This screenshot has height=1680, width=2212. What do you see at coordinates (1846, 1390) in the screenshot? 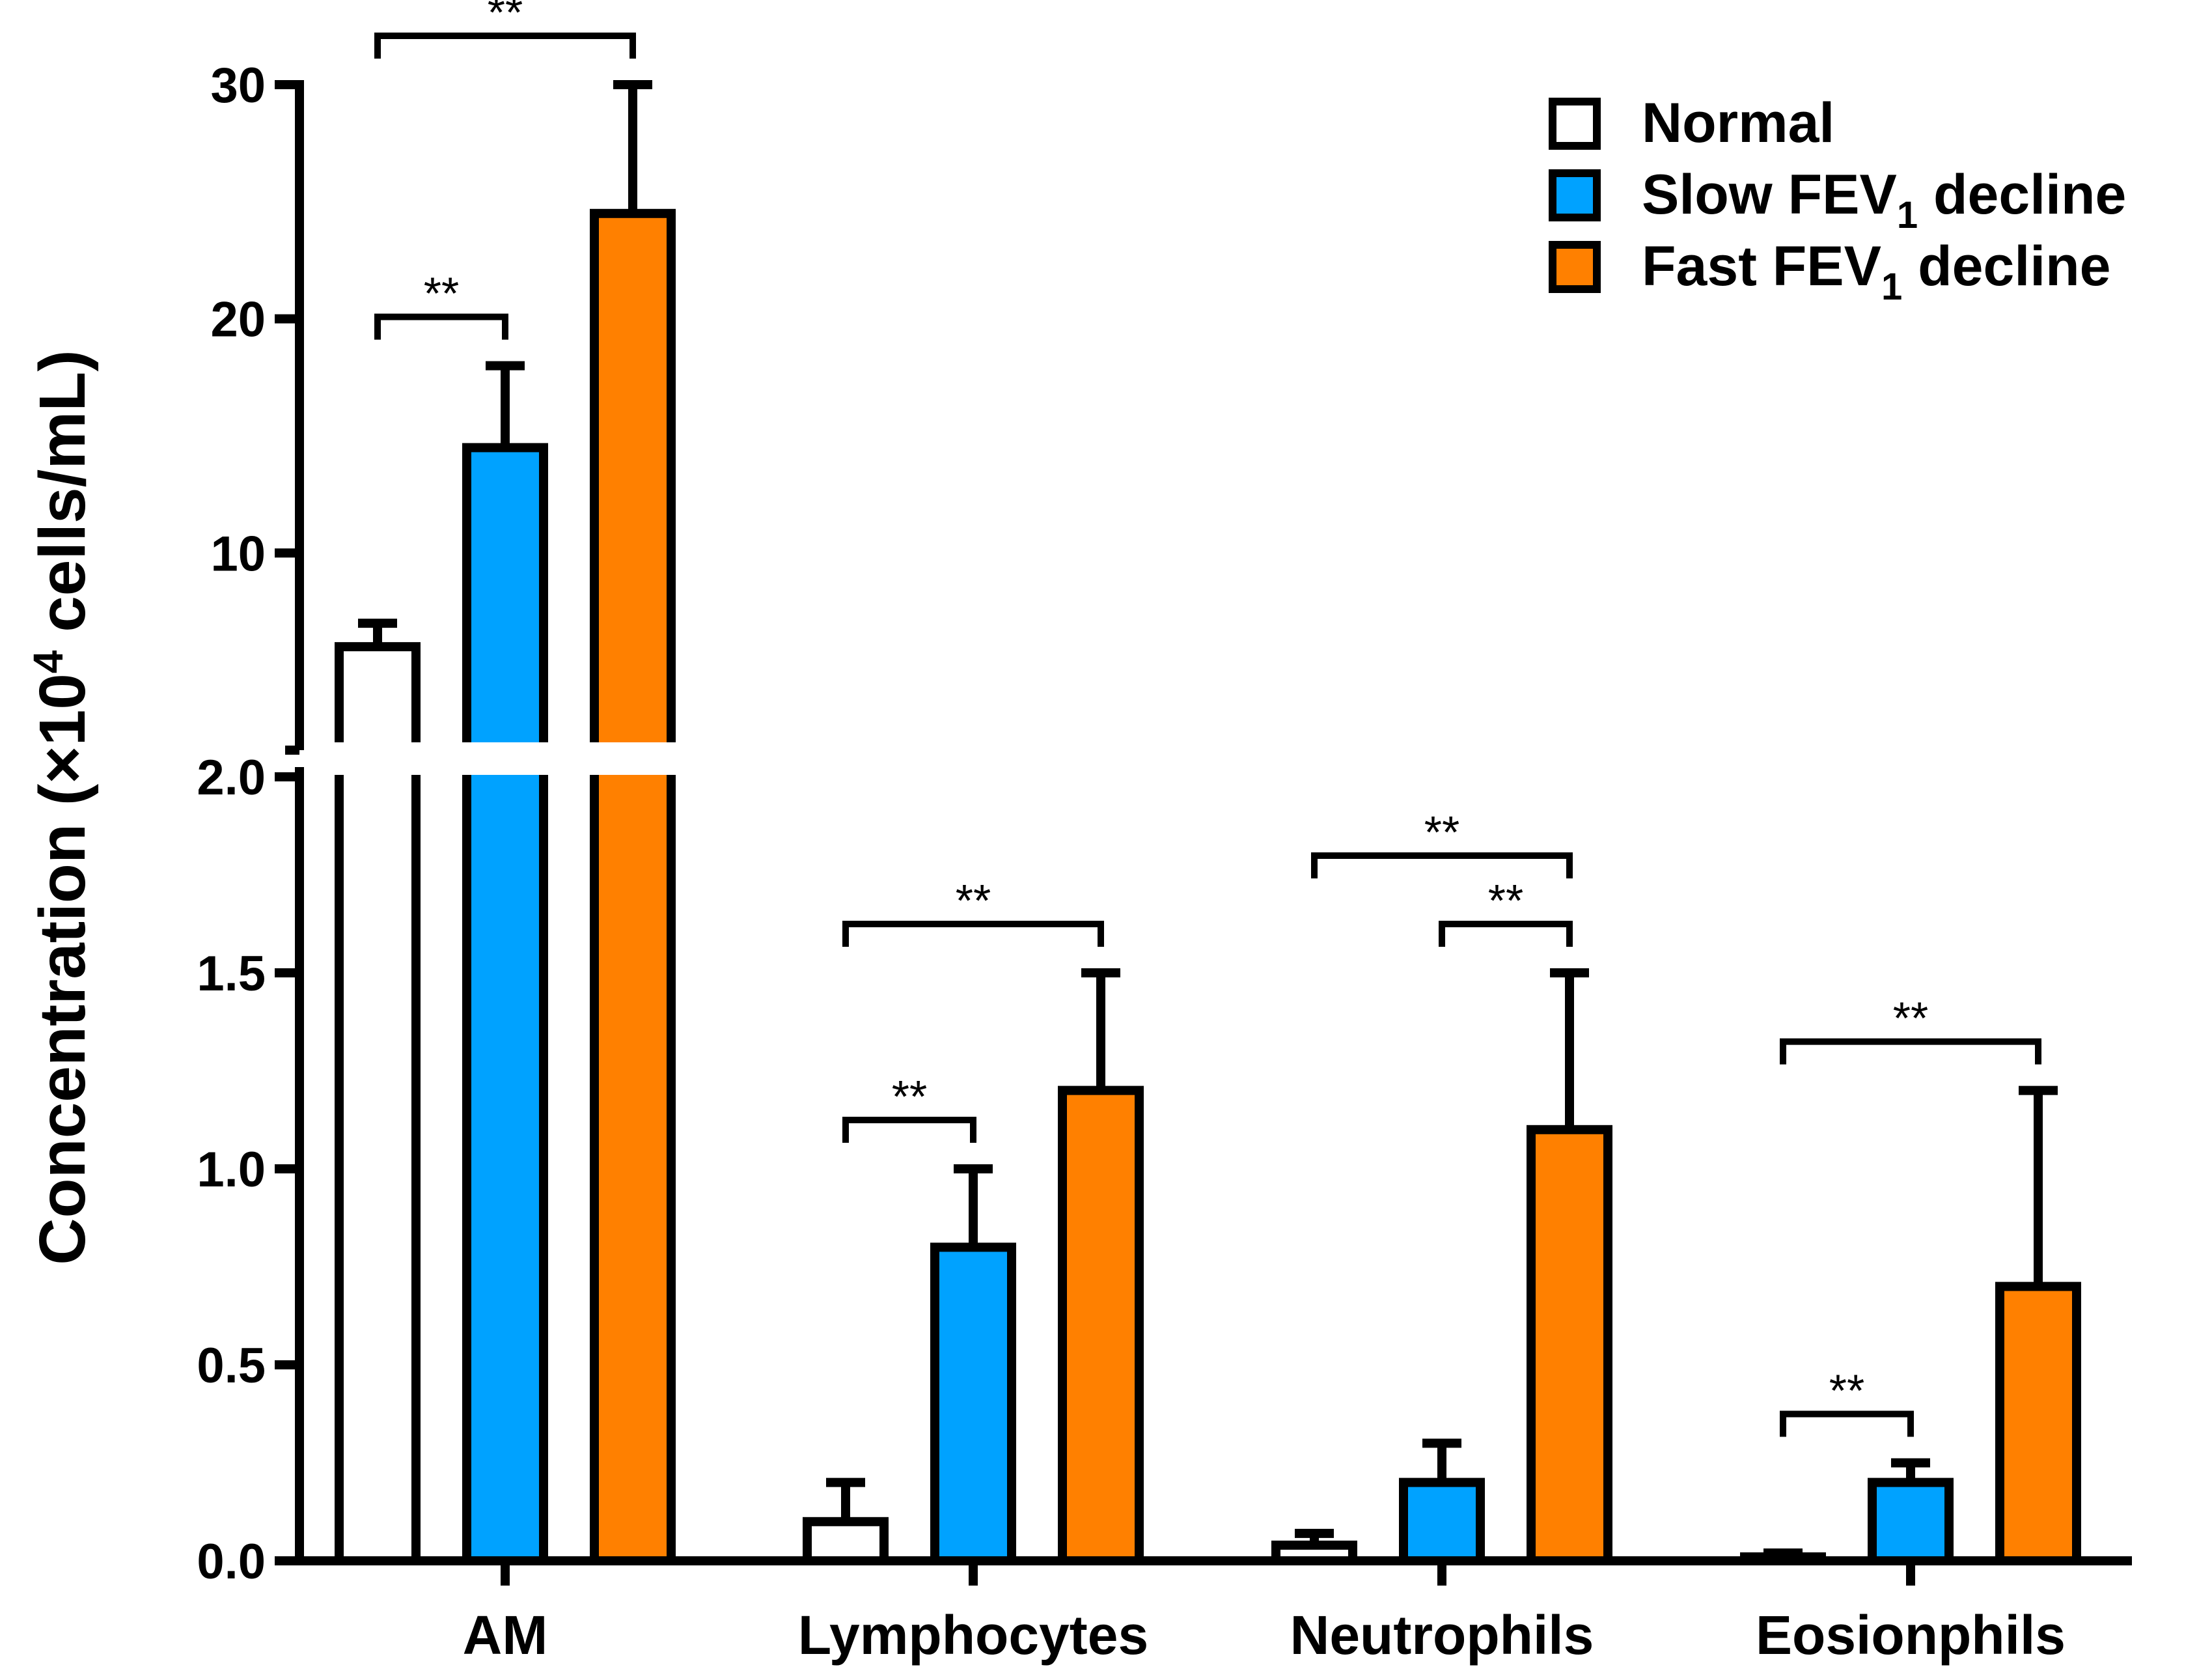
I see `significance-label-7: **` at bounding box center [1846, 1390].